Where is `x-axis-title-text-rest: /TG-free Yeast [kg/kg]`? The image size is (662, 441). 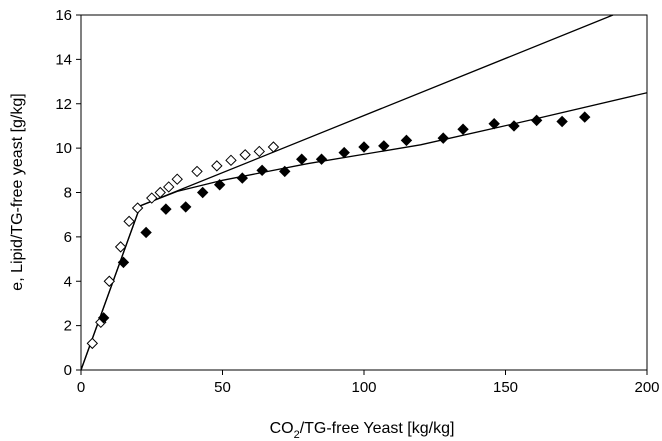
x-axis-title-text-rest: /TG-free Yeast [kg/kg] is located at coordinates (377, 428).